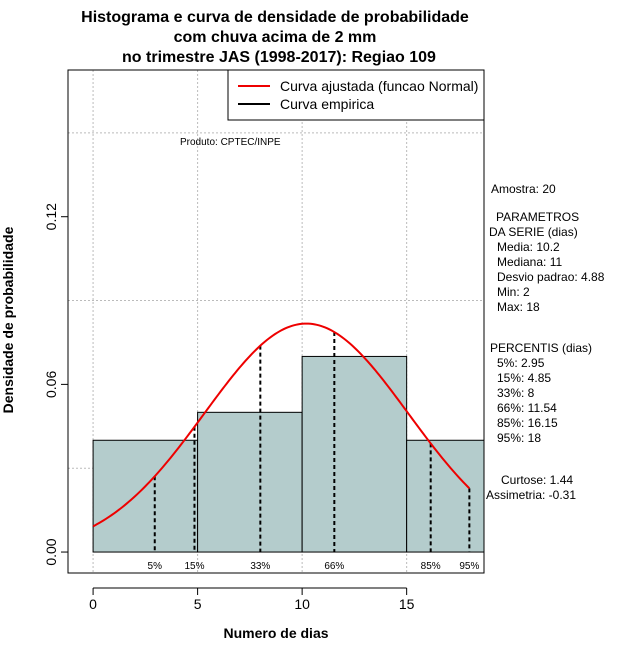 The height and width of the screenshot is (660, 640). I want to click on kurtosis: Curtose: 1.44, so click(537, 480).